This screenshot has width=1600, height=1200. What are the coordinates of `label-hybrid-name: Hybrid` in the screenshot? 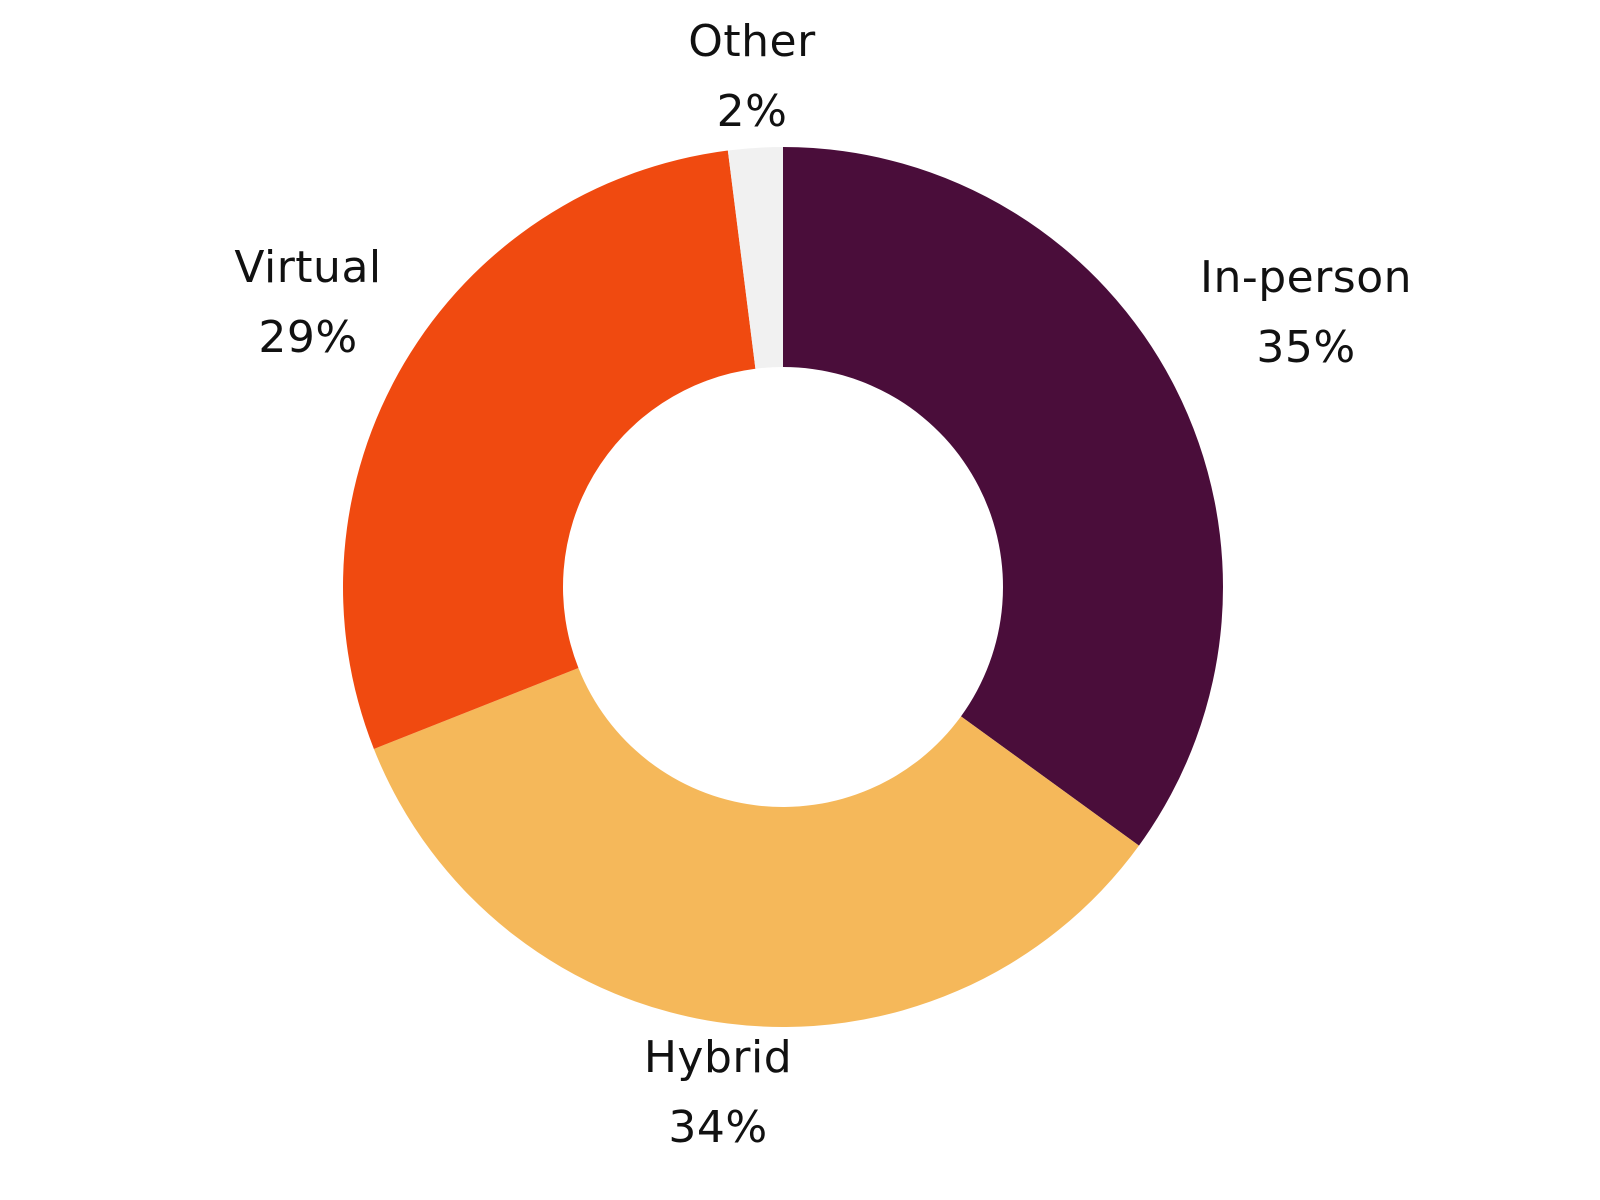 It's located at (718, 1057).